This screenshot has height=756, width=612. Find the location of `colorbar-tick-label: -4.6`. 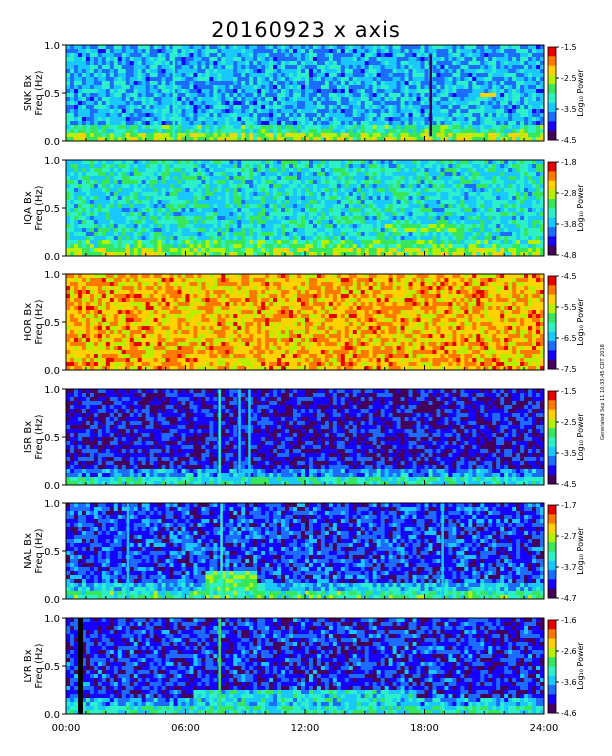

colorbar-tick-label: -4.6 is located at coordinates (569, 713).